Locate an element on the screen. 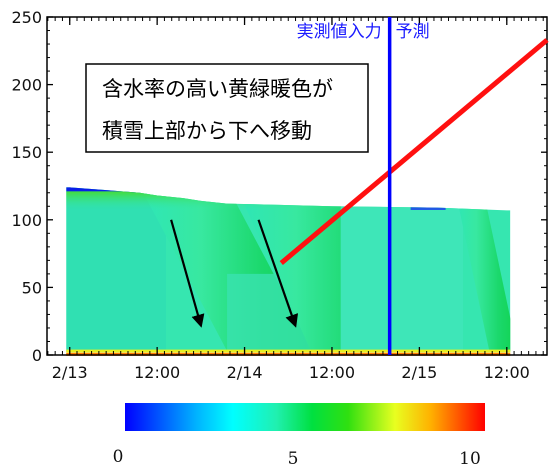  snow-forecast is located at coordinates (402, 278).